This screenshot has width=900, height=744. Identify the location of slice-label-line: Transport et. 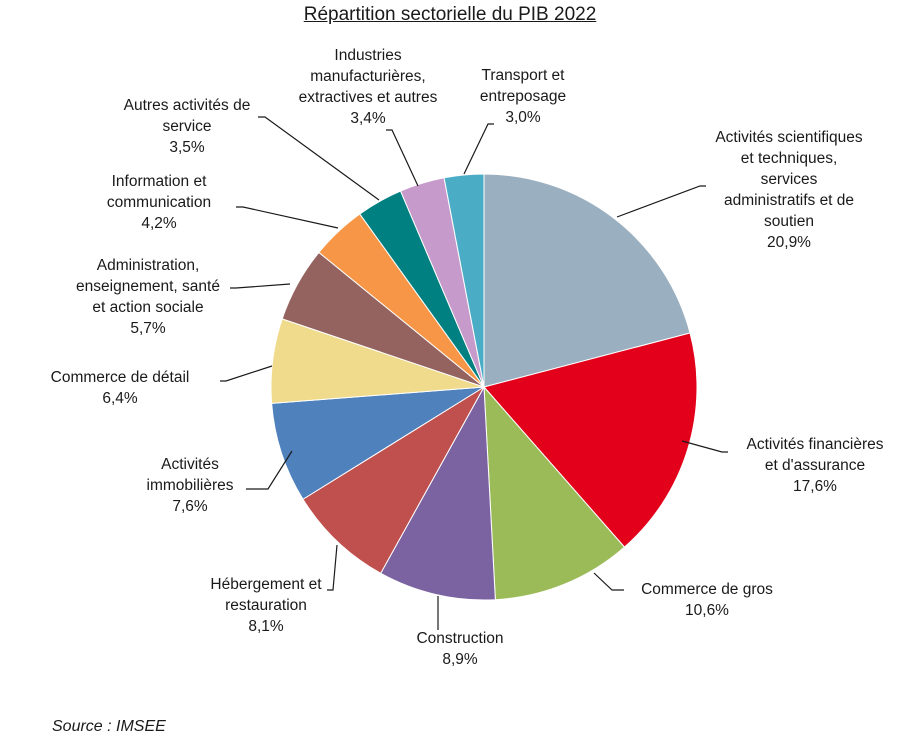
(524, 75).